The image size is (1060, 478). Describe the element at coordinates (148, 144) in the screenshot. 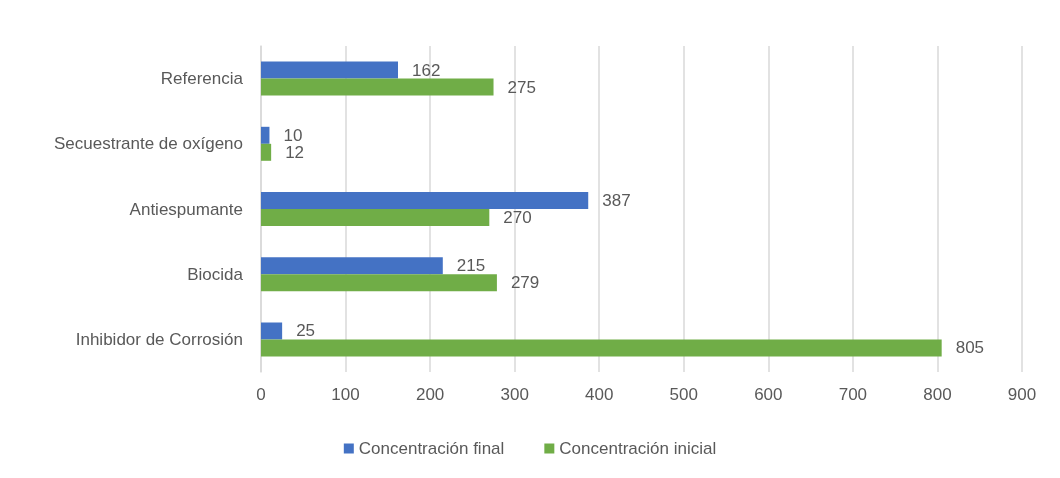

I see `y-tick-label: Secuestrante de oxígeno` at that location.